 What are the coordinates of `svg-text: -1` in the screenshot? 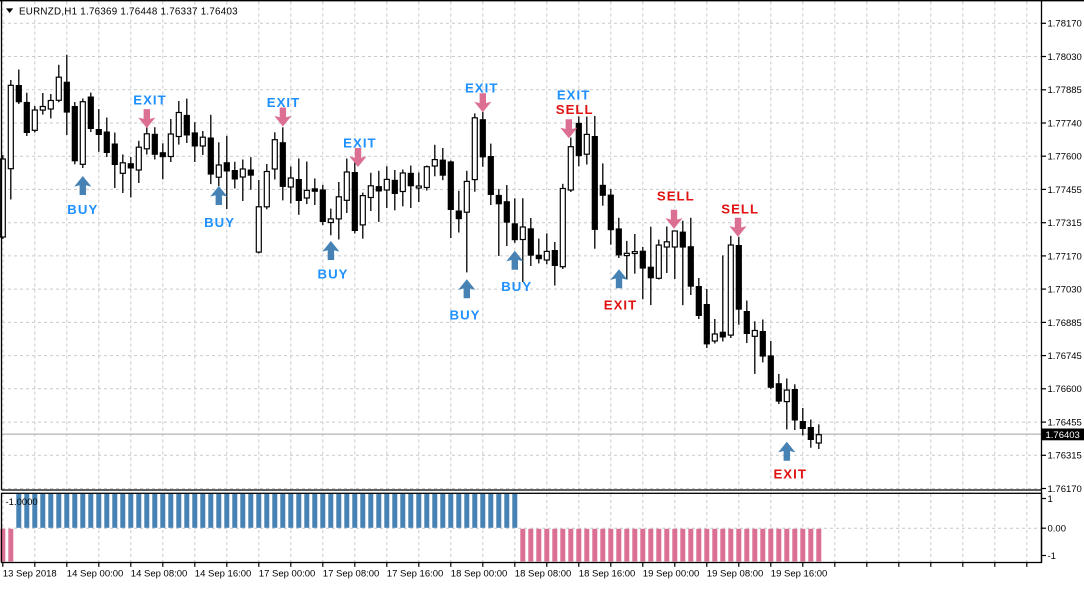 It's located at (1052, 556).